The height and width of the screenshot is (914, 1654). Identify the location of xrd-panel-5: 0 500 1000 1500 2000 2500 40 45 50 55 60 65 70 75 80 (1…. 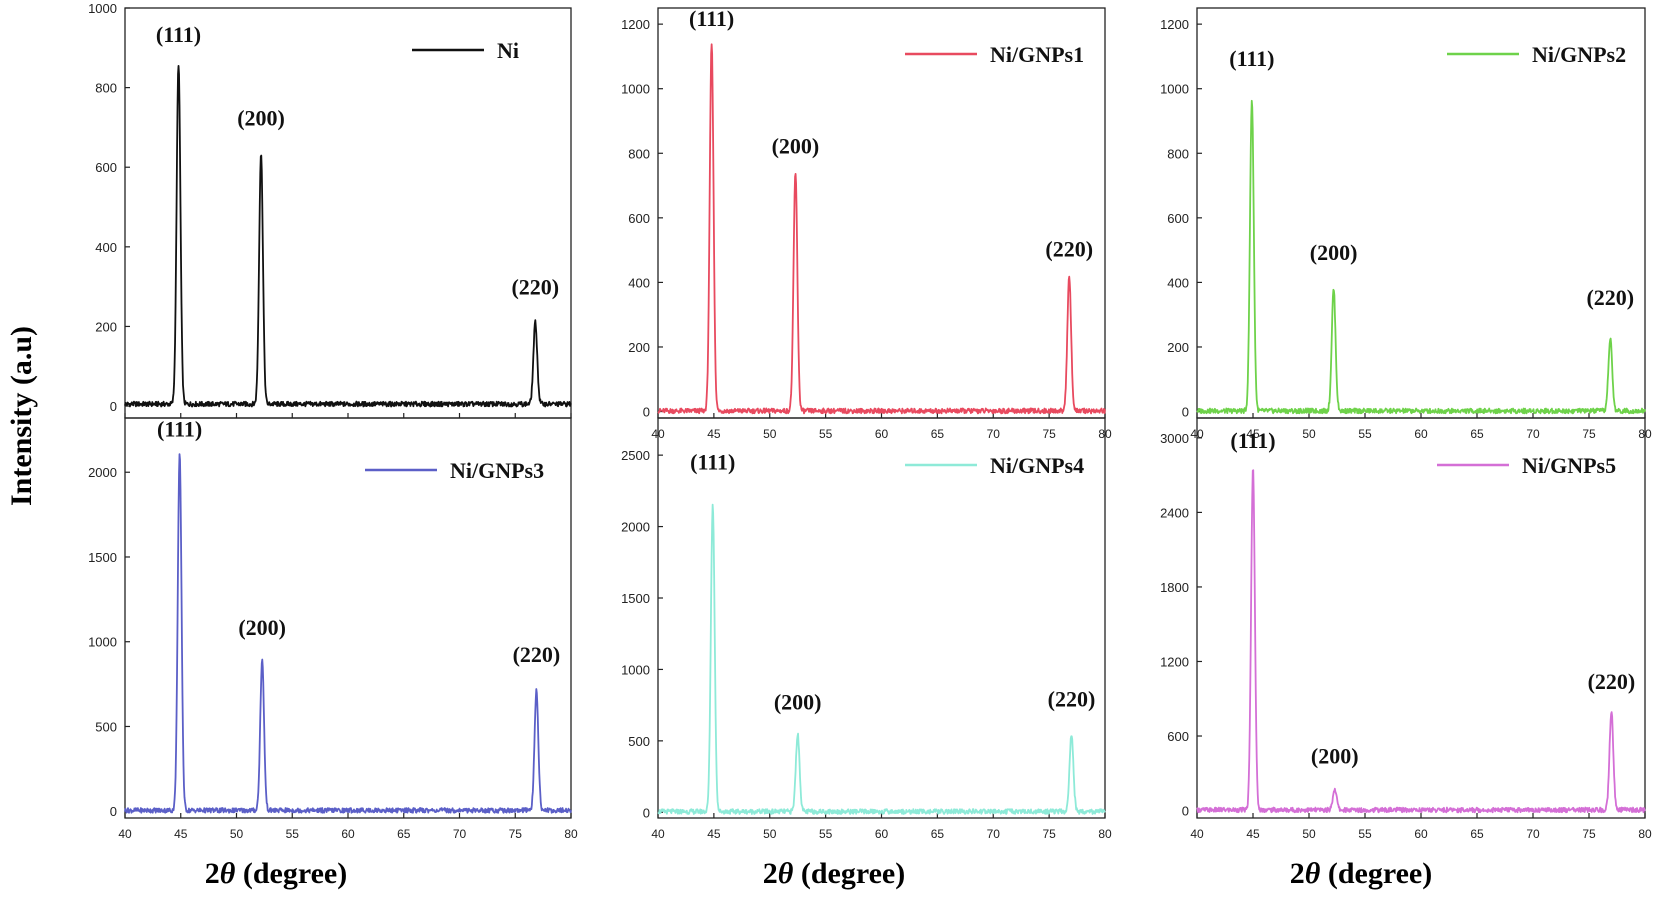
(866, 629).